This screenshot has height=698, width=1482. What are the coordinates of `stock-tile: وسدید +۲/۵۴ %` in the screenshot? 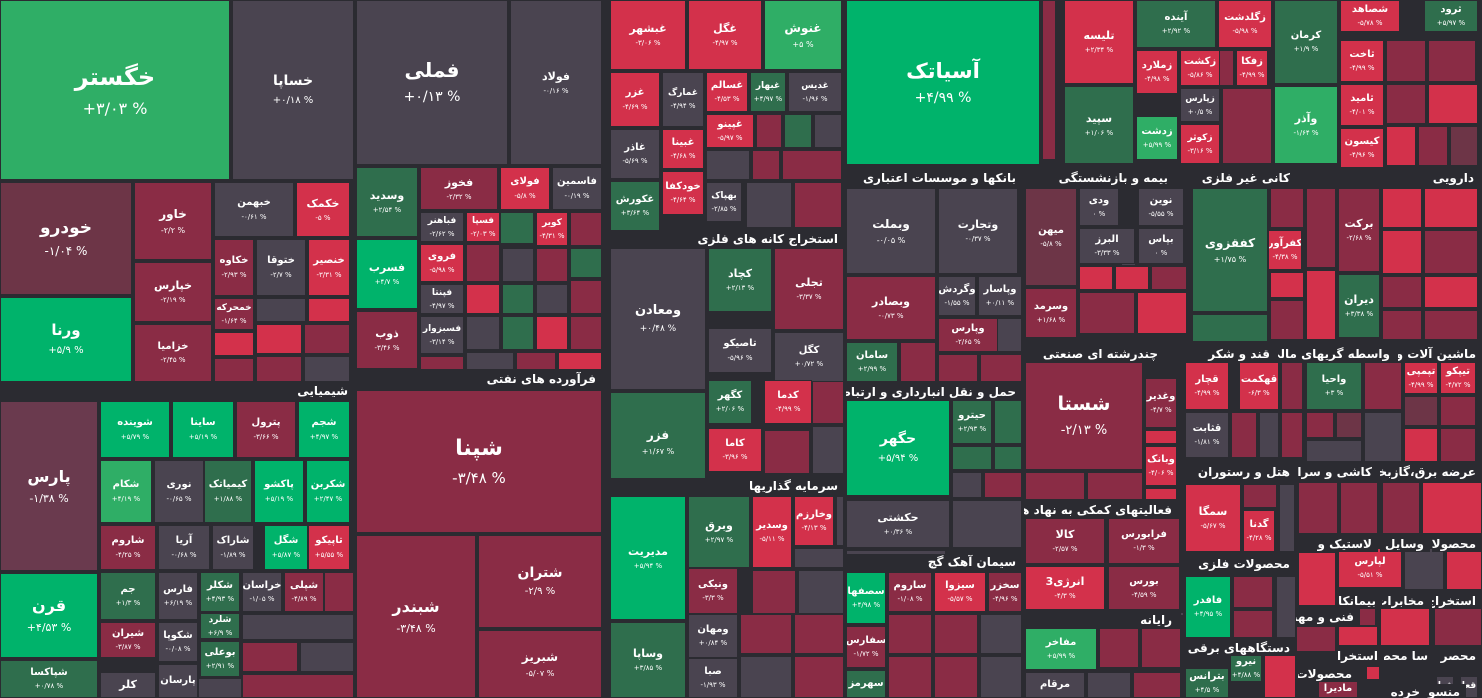 It's located at (387, 202).